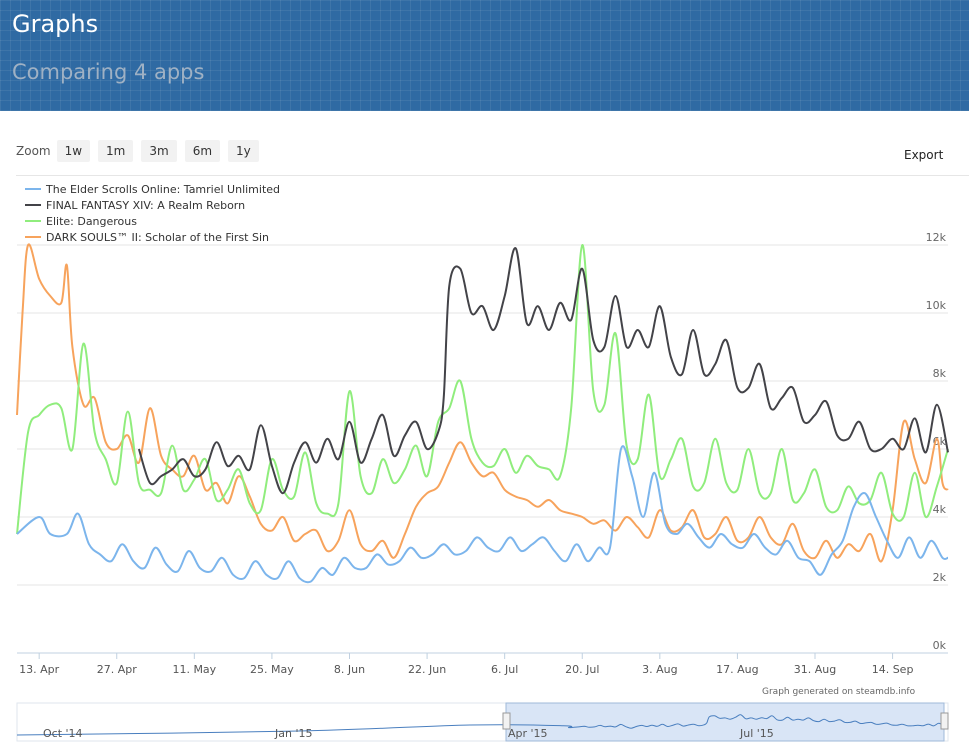  I want to click on zoom-3m-button: 3m, so click(159, 151).